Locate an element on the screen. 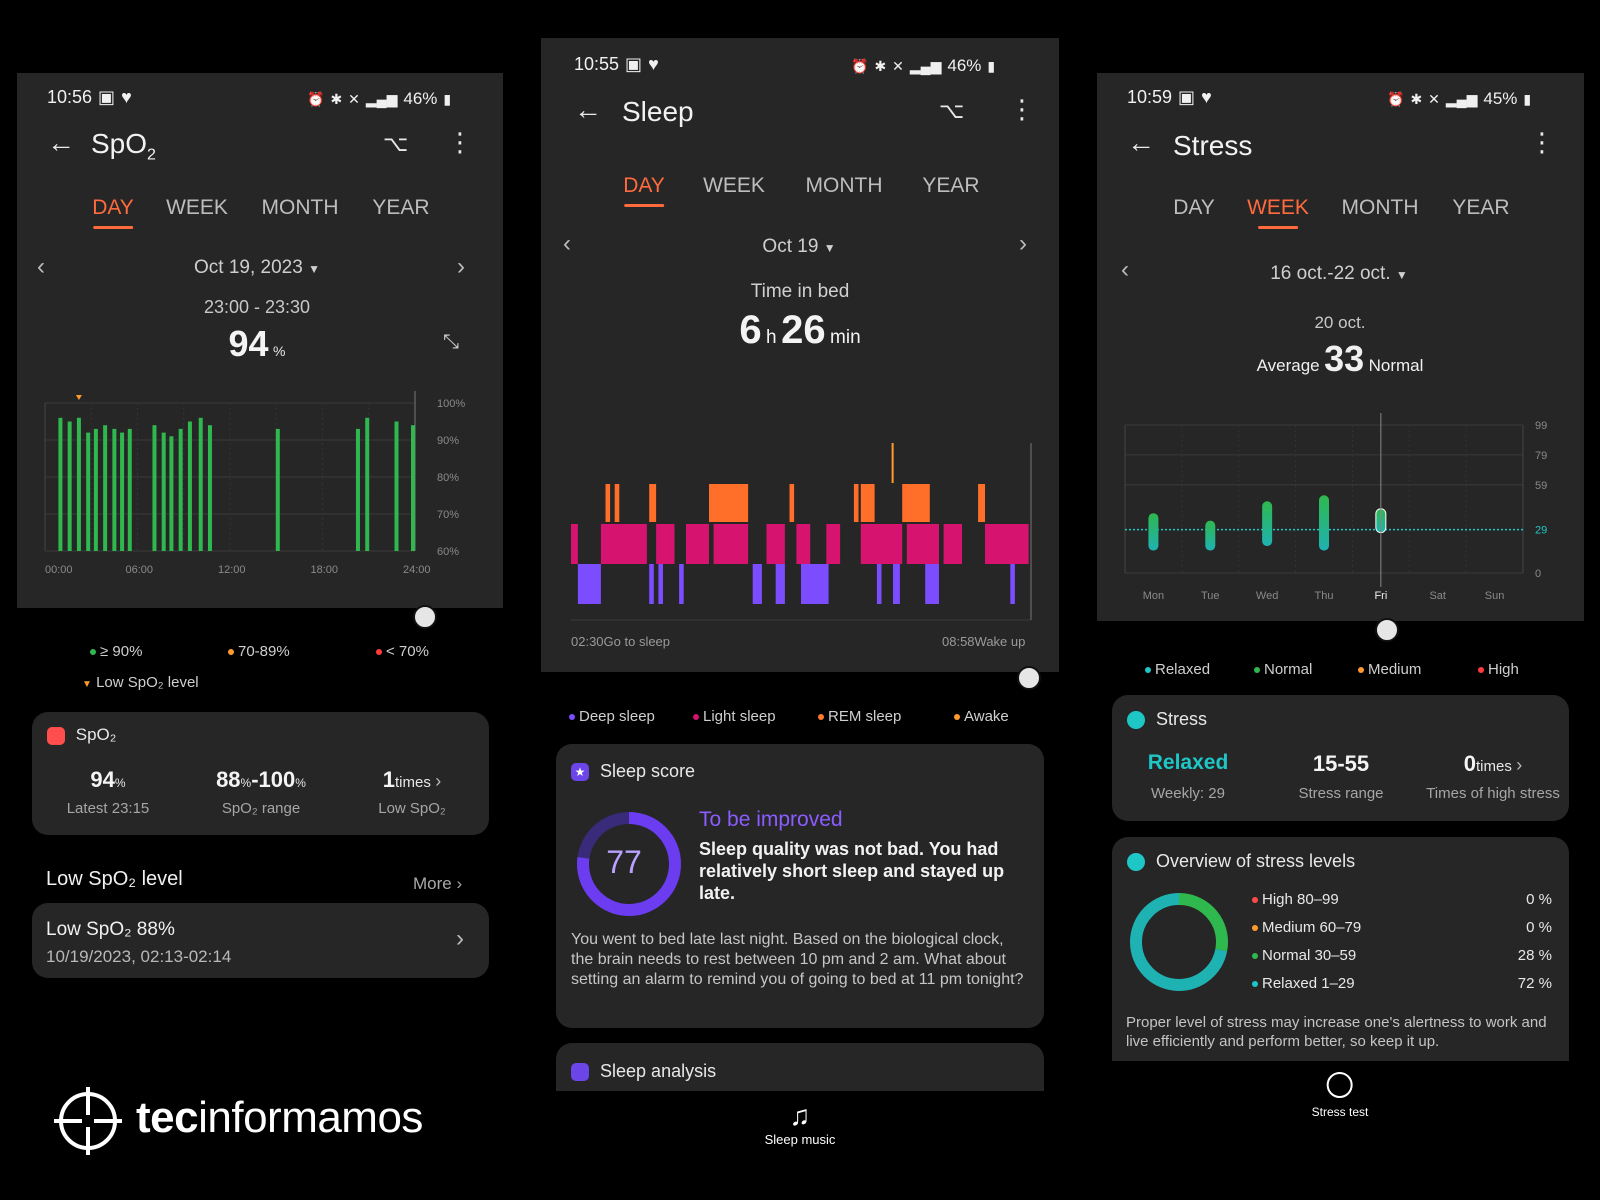 Image resolution: width=1600 pixels, height=1200 pixels. average-value: Average 33 Normal is located at coordinates (1340, 358).